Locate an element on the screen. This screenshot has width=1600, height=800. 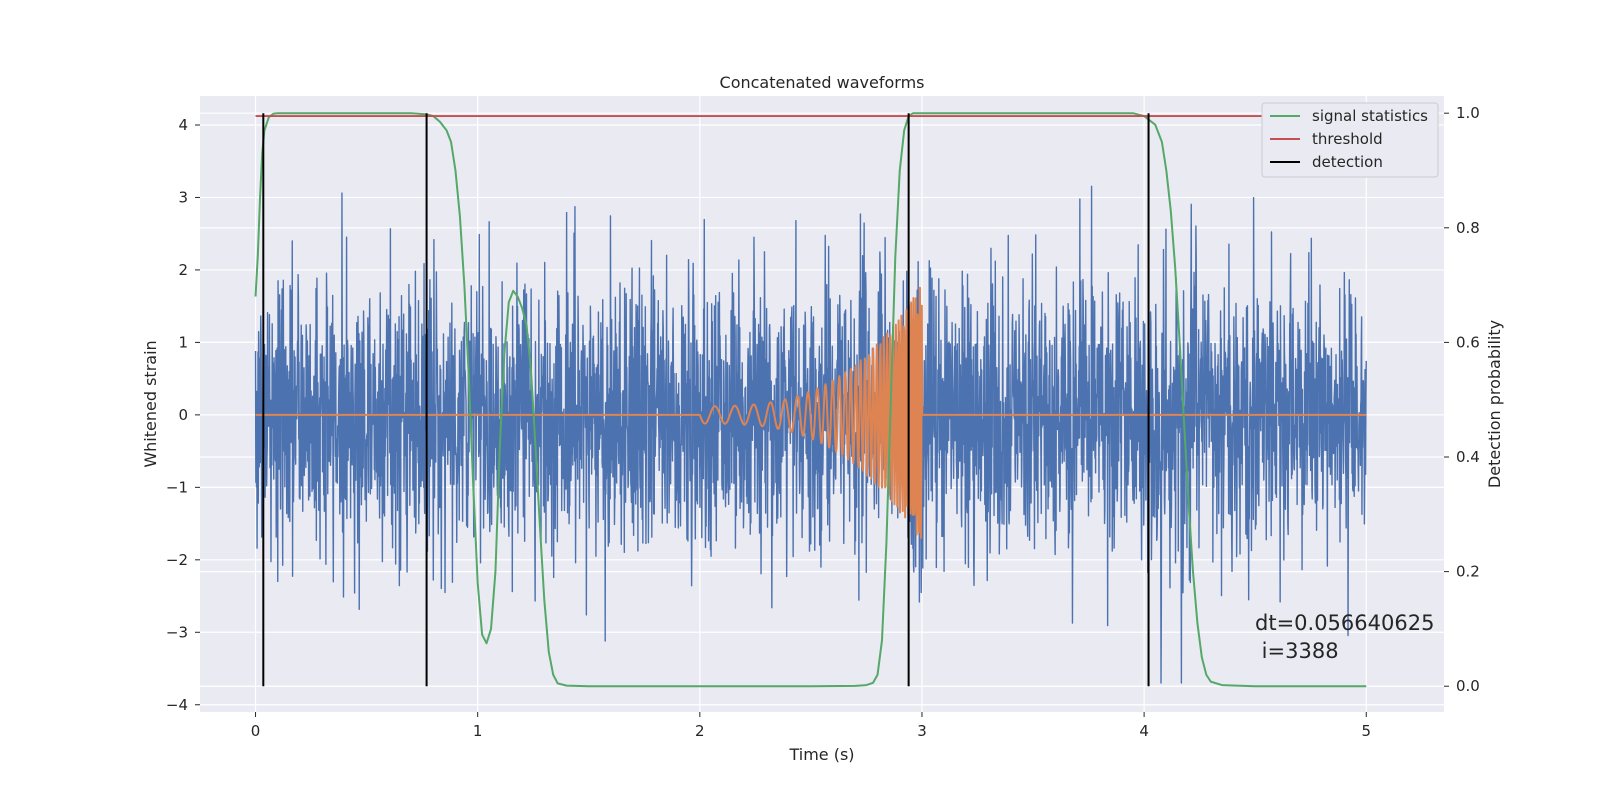
annotation-index: i=3388 is located at coordinates (1297, 651).